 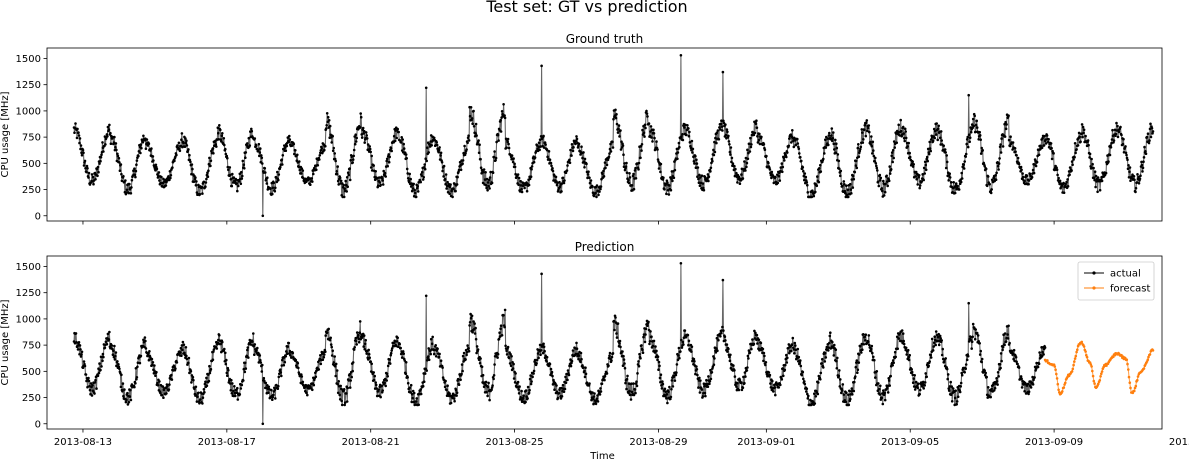 I want to click on legend-label-actual: actual, so click(x=1125, y=274).